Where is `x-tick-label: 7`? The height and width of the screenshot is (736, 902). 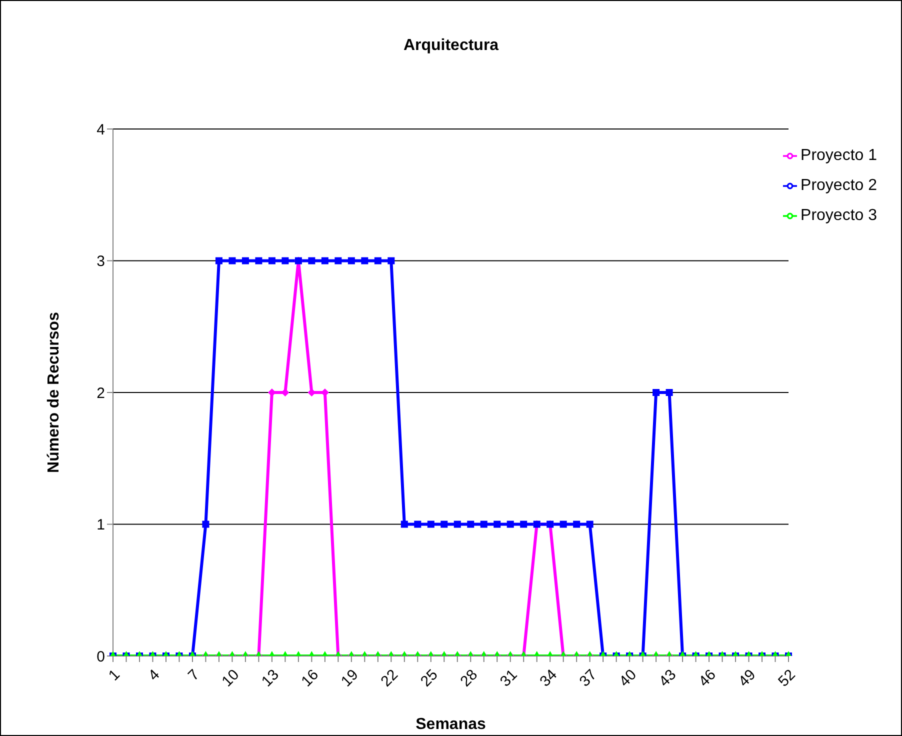
x-tick-label: 7 is located at coordinates (193, 675).